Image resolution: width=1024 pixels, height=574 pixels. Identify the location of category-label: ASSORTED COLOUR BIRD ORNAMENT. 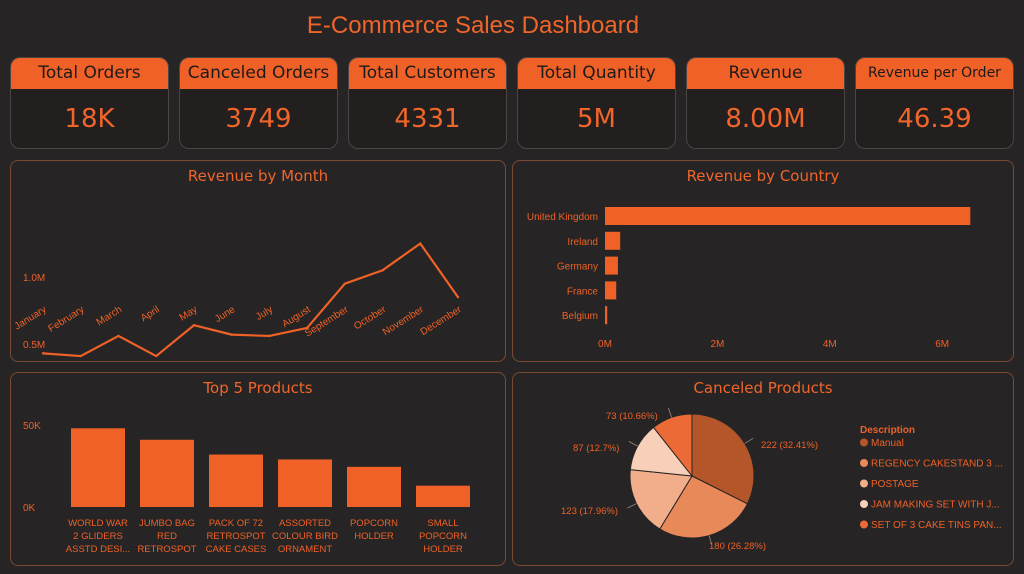
(305, 536).